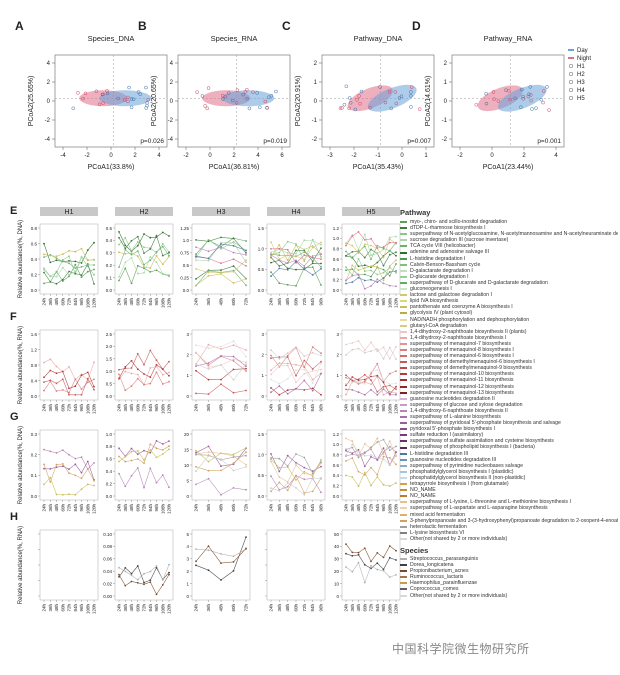 This screenshot has height=675, width=620. I want to click on pathway-legend-item: gluconeogenesis I, so click(509, 289).